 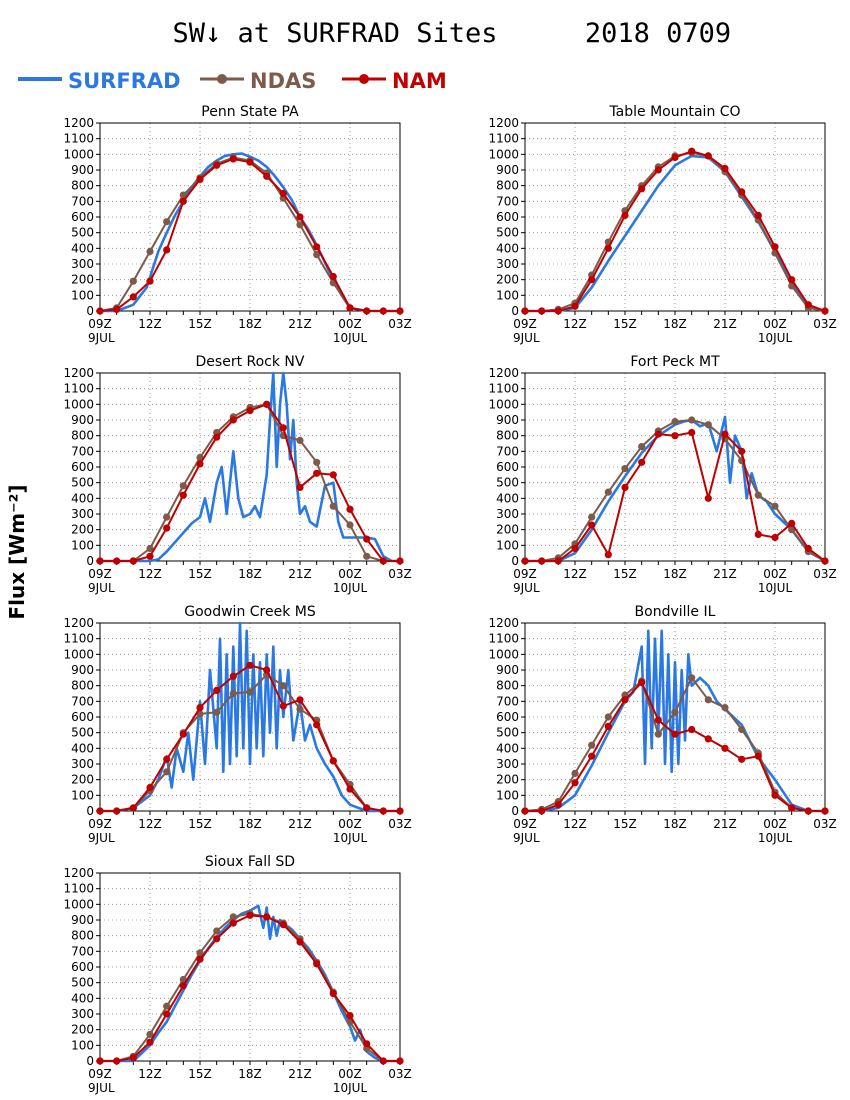 I want to click on figure-title: SW↓ at SURFRAD Sites, so click(x=334, y=33).